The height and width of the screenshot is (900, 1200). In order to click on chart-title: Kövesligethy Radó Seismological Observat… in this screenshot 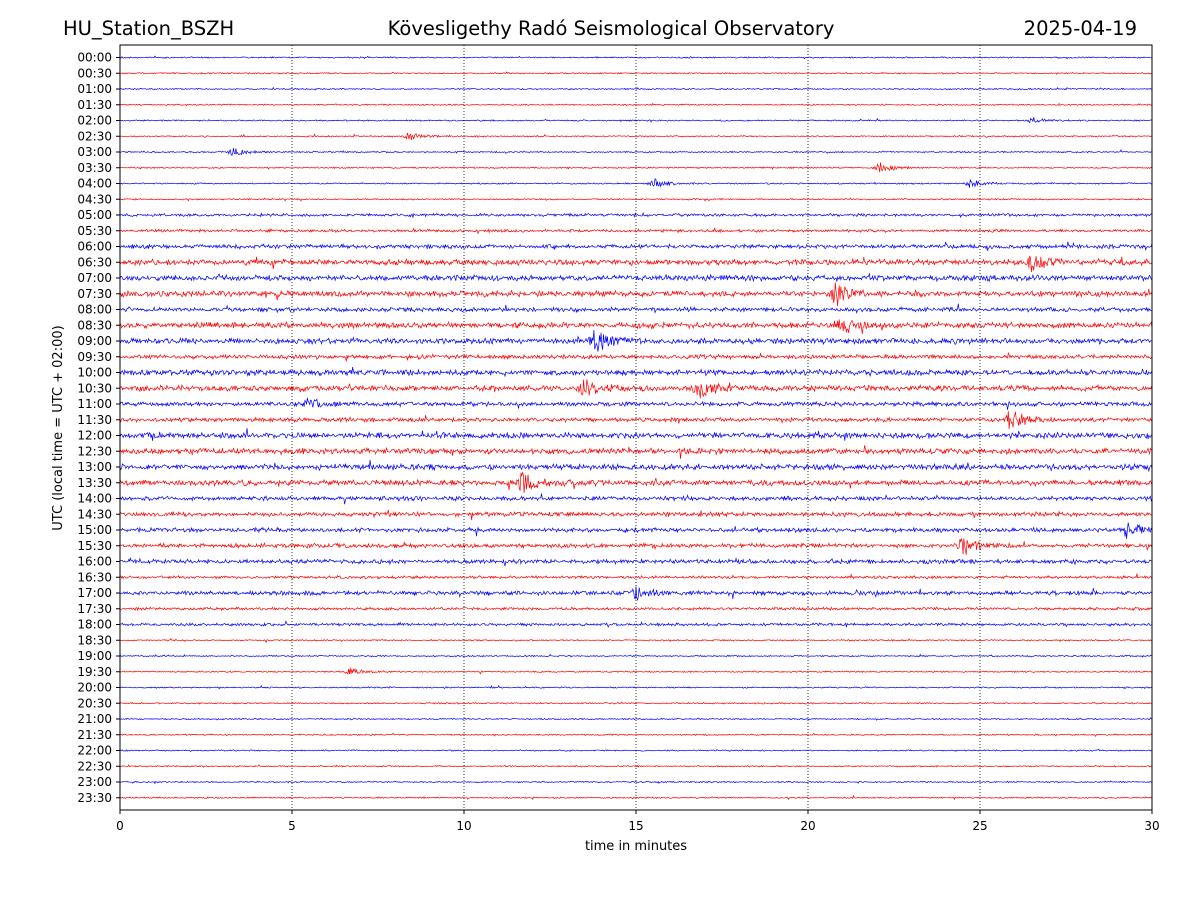, I will do `click(611, 28)`.